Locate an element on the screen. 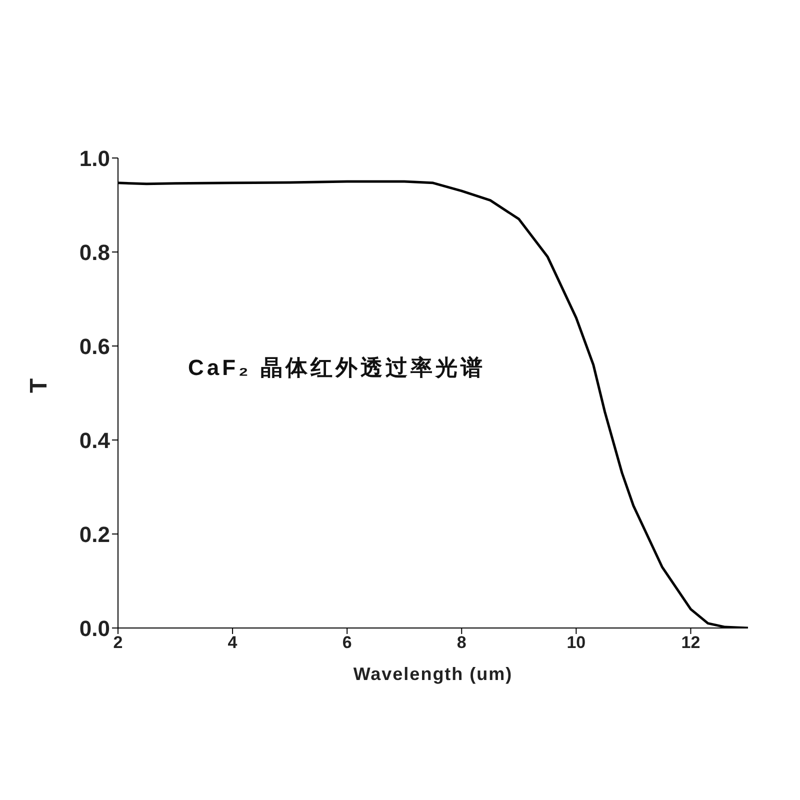  y-tick-label: 0.0 is located at coordinates (94, 628).